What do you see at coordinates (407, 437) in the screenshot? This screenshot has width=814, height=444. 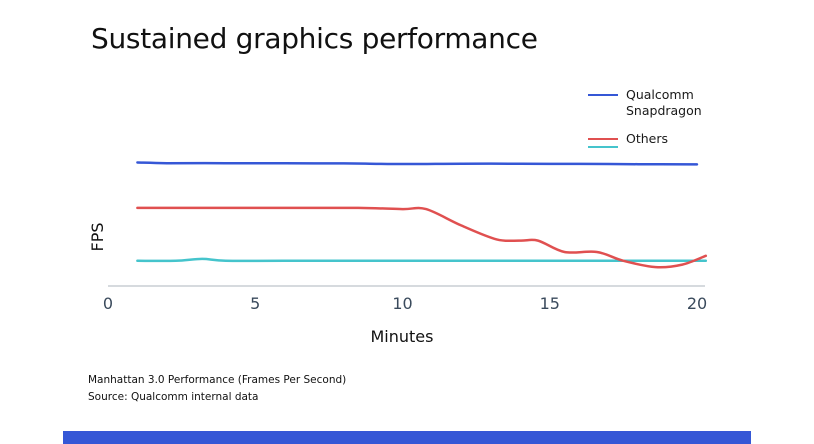 I see `brand-bottom-bar` at bounding box center [407, 437].